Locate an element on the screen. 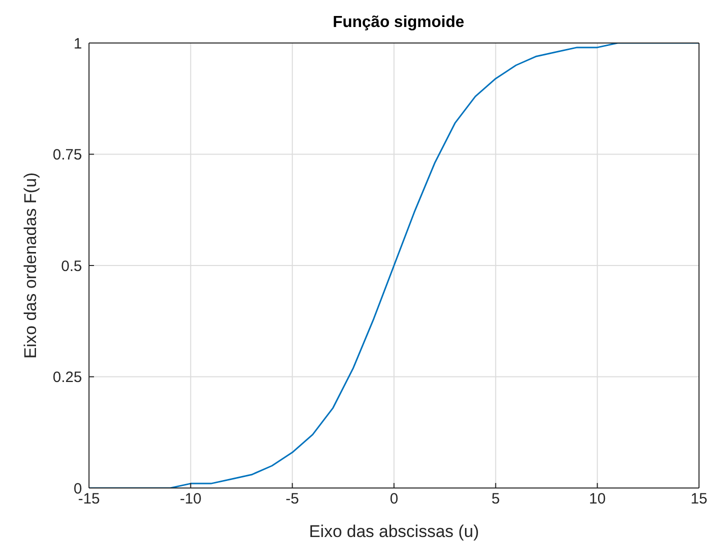 The image size is (714, 557). y-tick-label: 0.75 is located at coordinates (67, 155).